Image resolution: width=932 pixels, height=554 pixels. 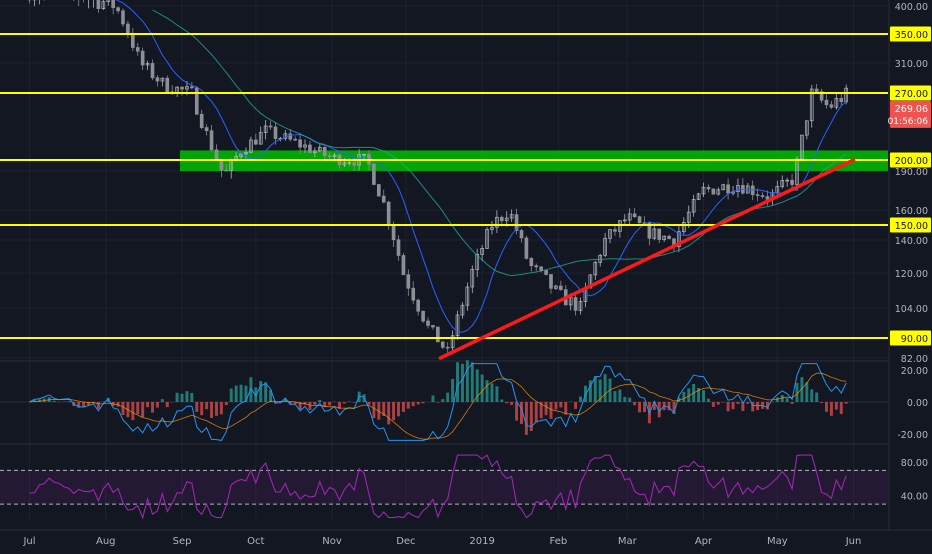 What do you see at coordinates (704, 541) in the screenshot?
I see `time-tick-label: Apr` at bounding box center [704, 541].